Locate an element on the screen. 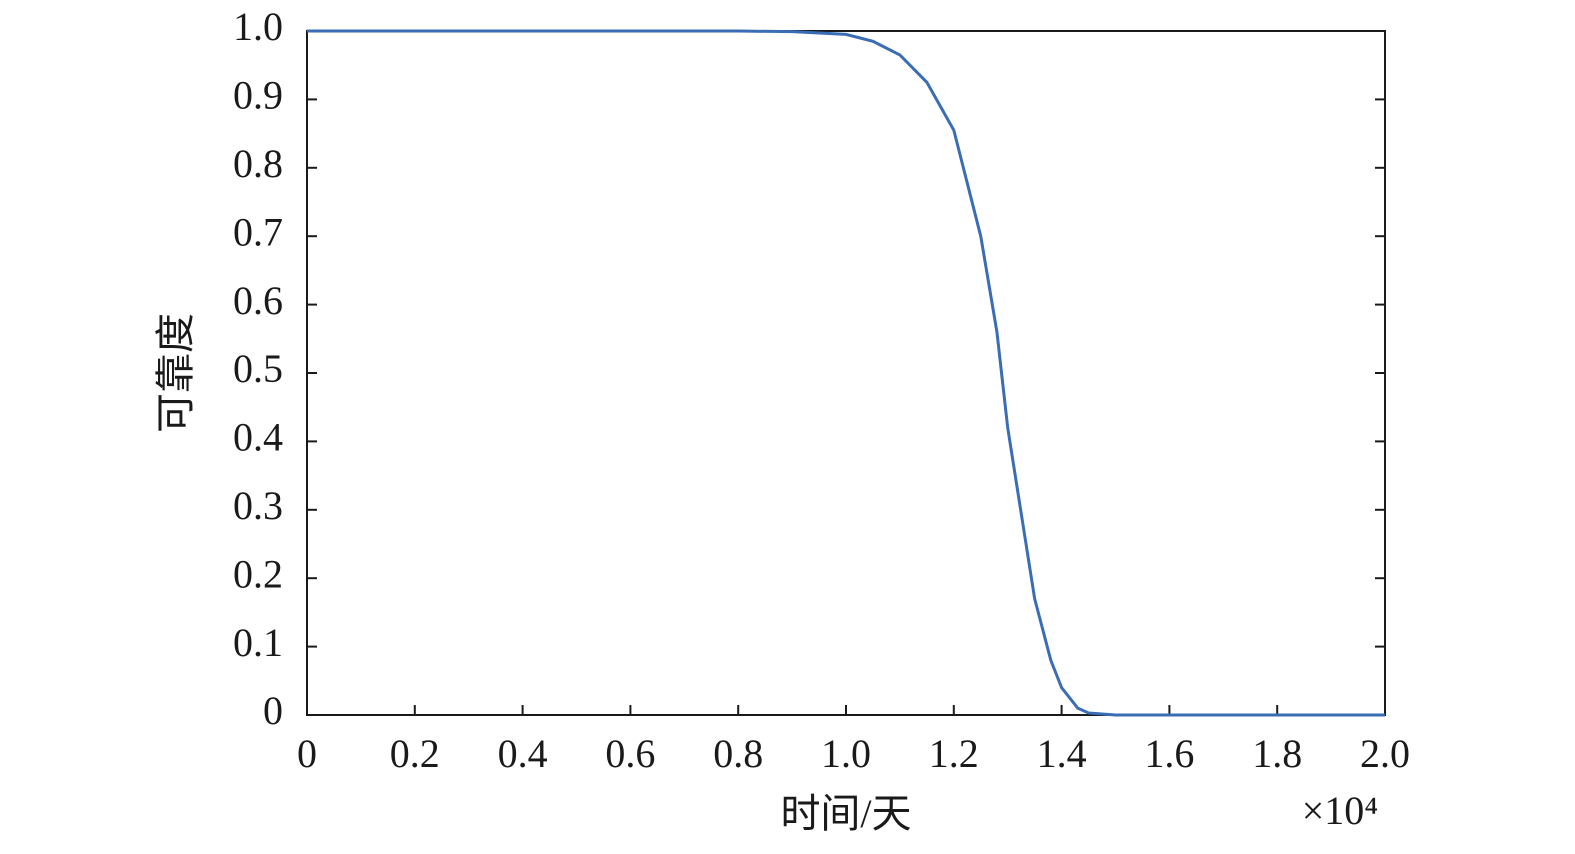  x-tick-label: 0 is located at coordinates (307, 753).